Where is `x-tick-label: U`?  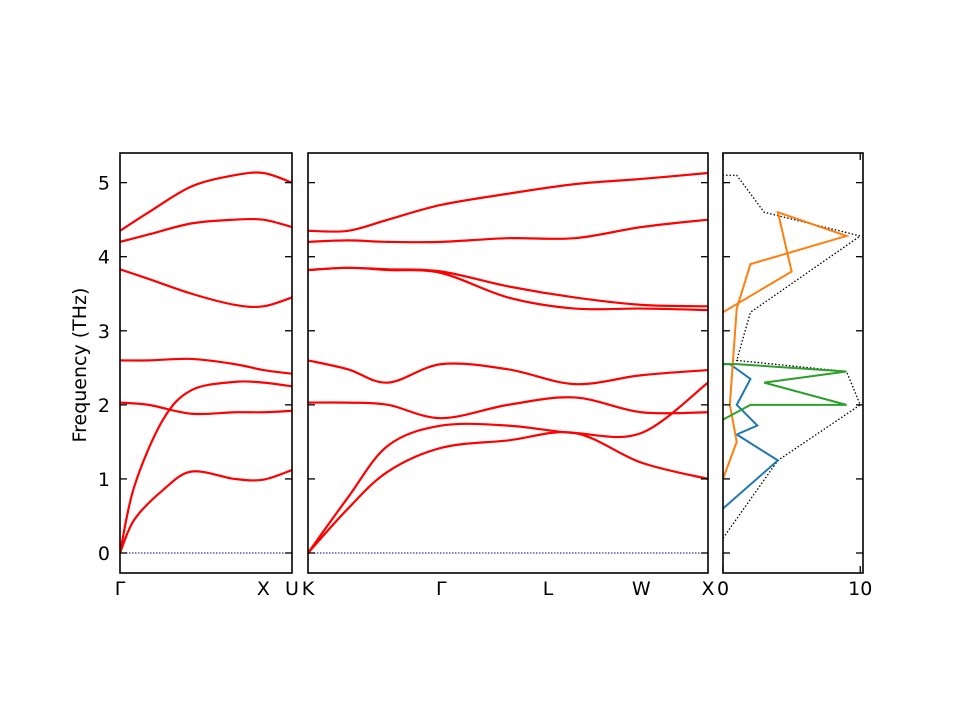 x-tick-label: U is located at coordinates (292, 589).